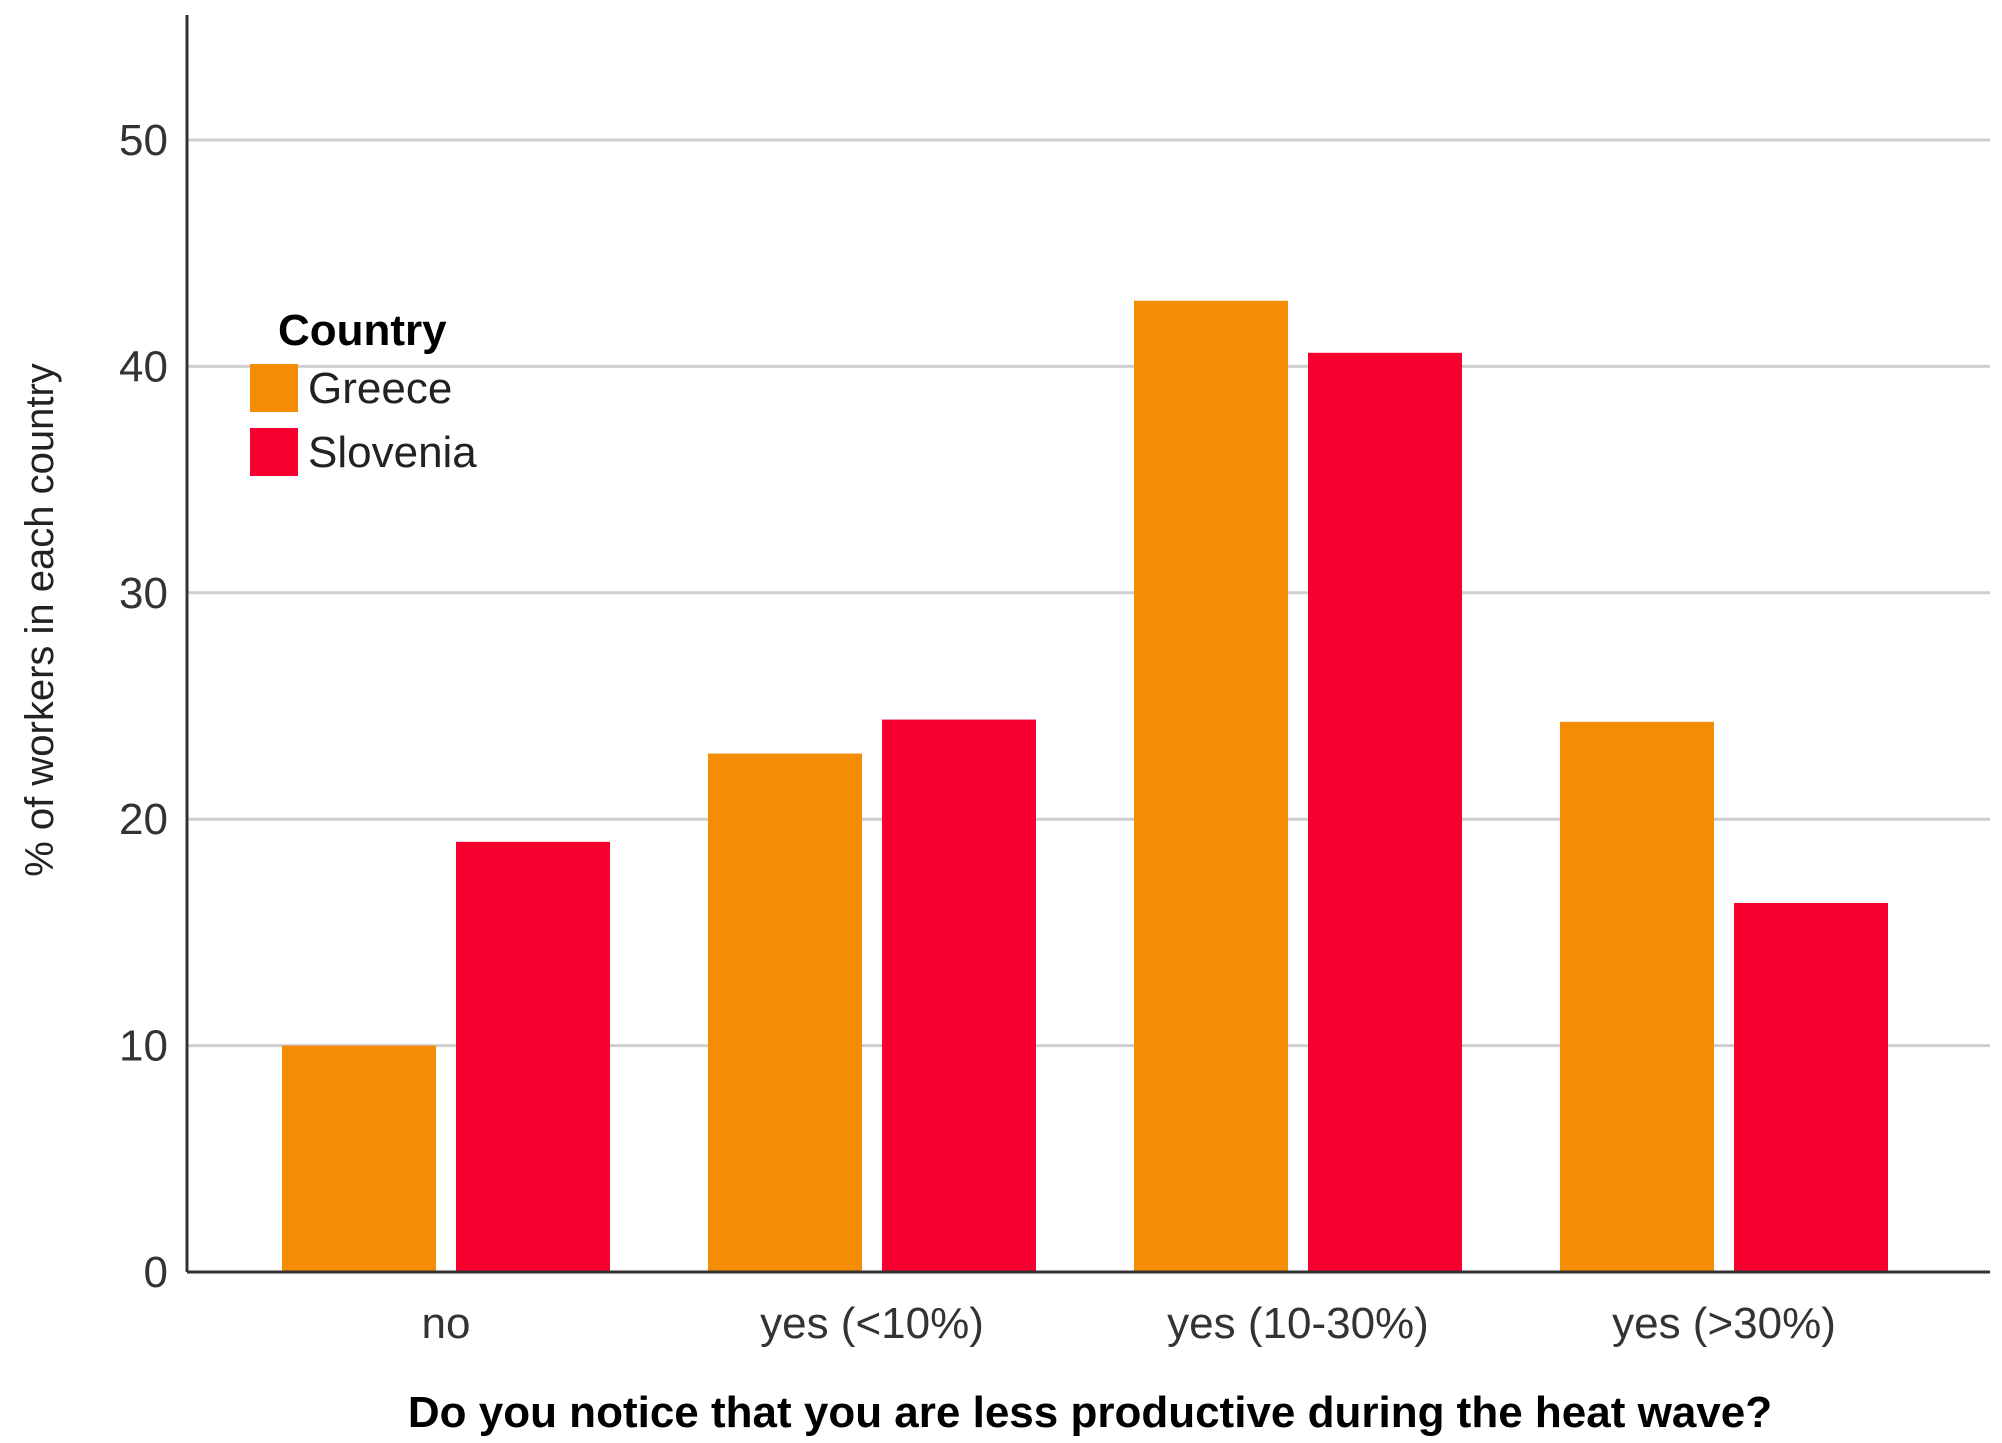  I want to click on y-tick-label: 0, so click(156, 1272).